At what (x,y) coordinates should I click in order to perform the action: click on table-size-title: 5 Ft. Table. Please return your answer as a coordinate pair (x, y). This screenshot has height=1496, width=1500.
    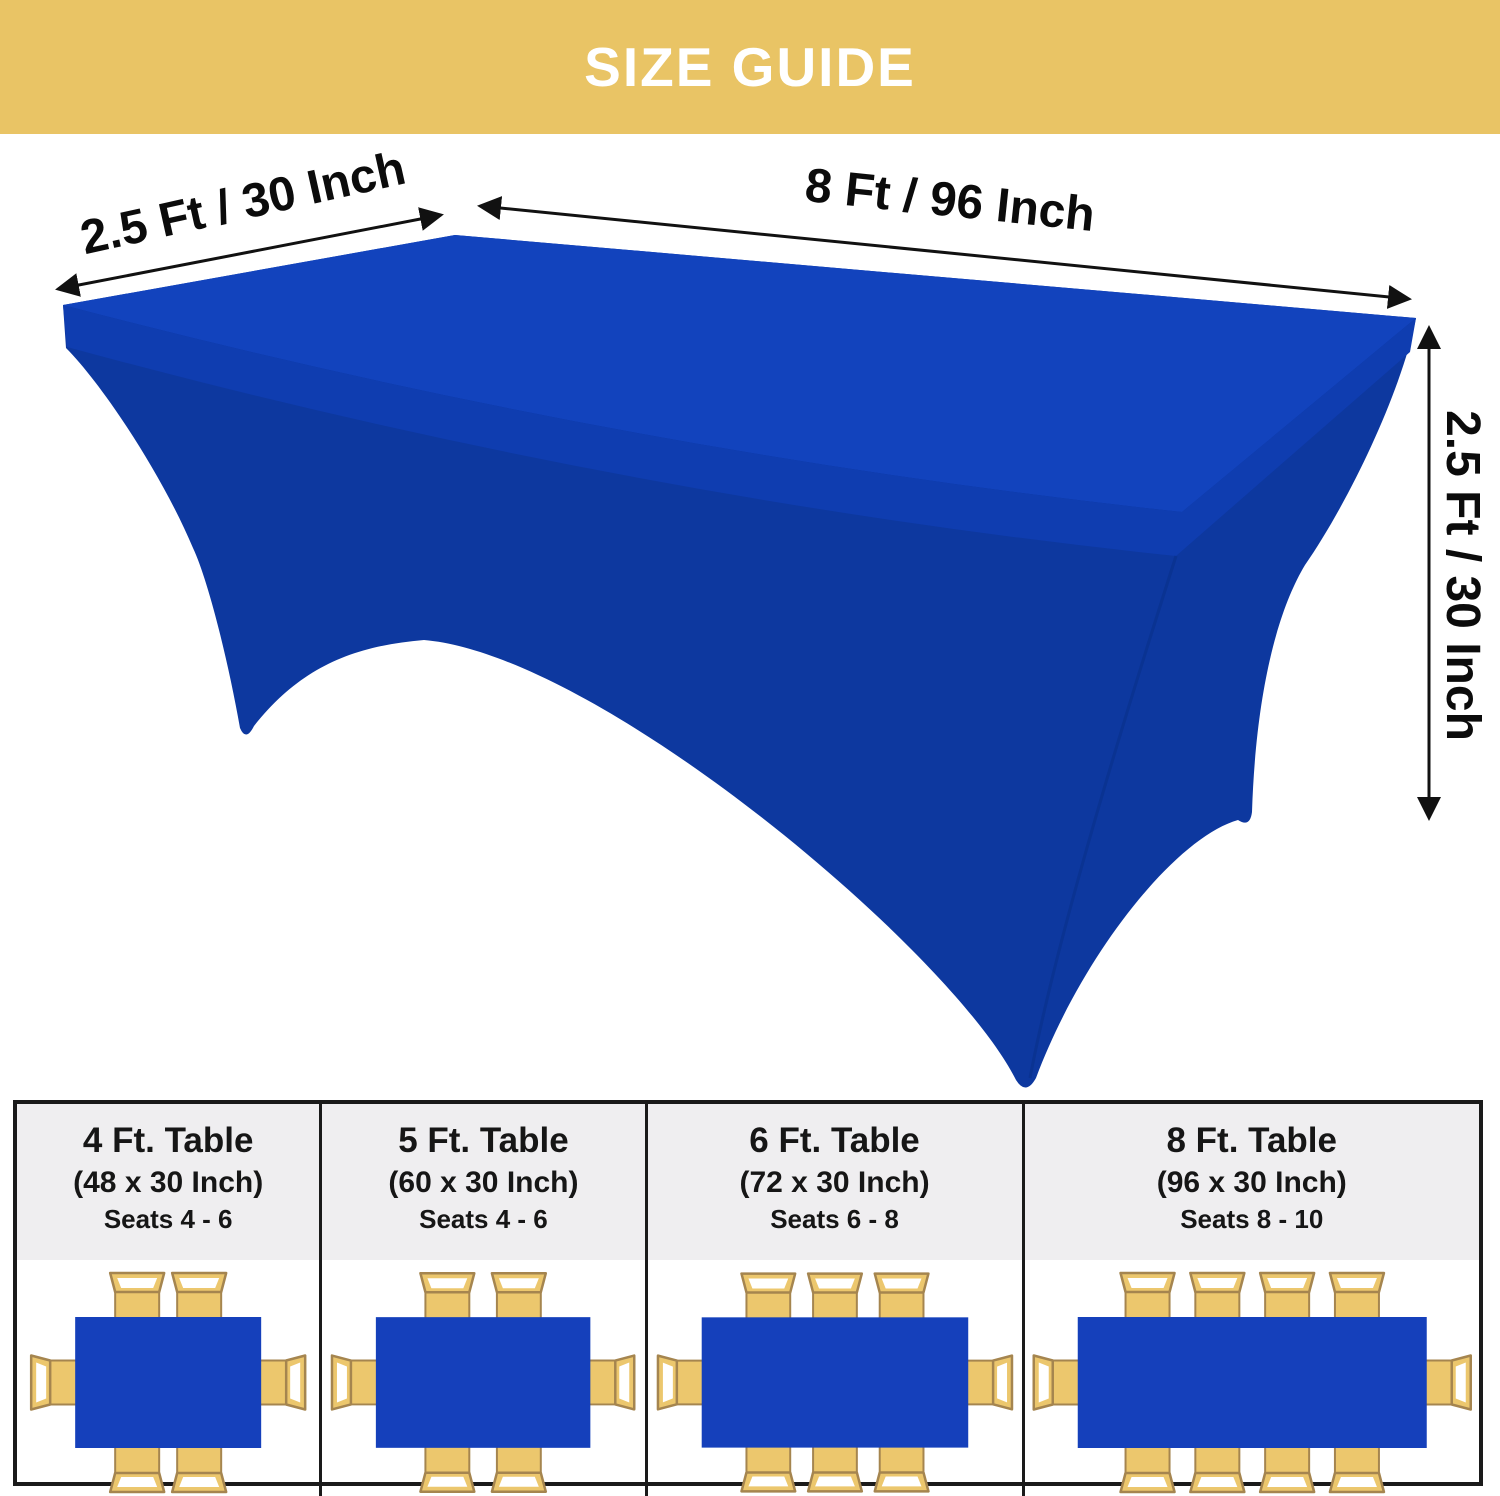
    Looking at the image, I should click on (483, 1140).